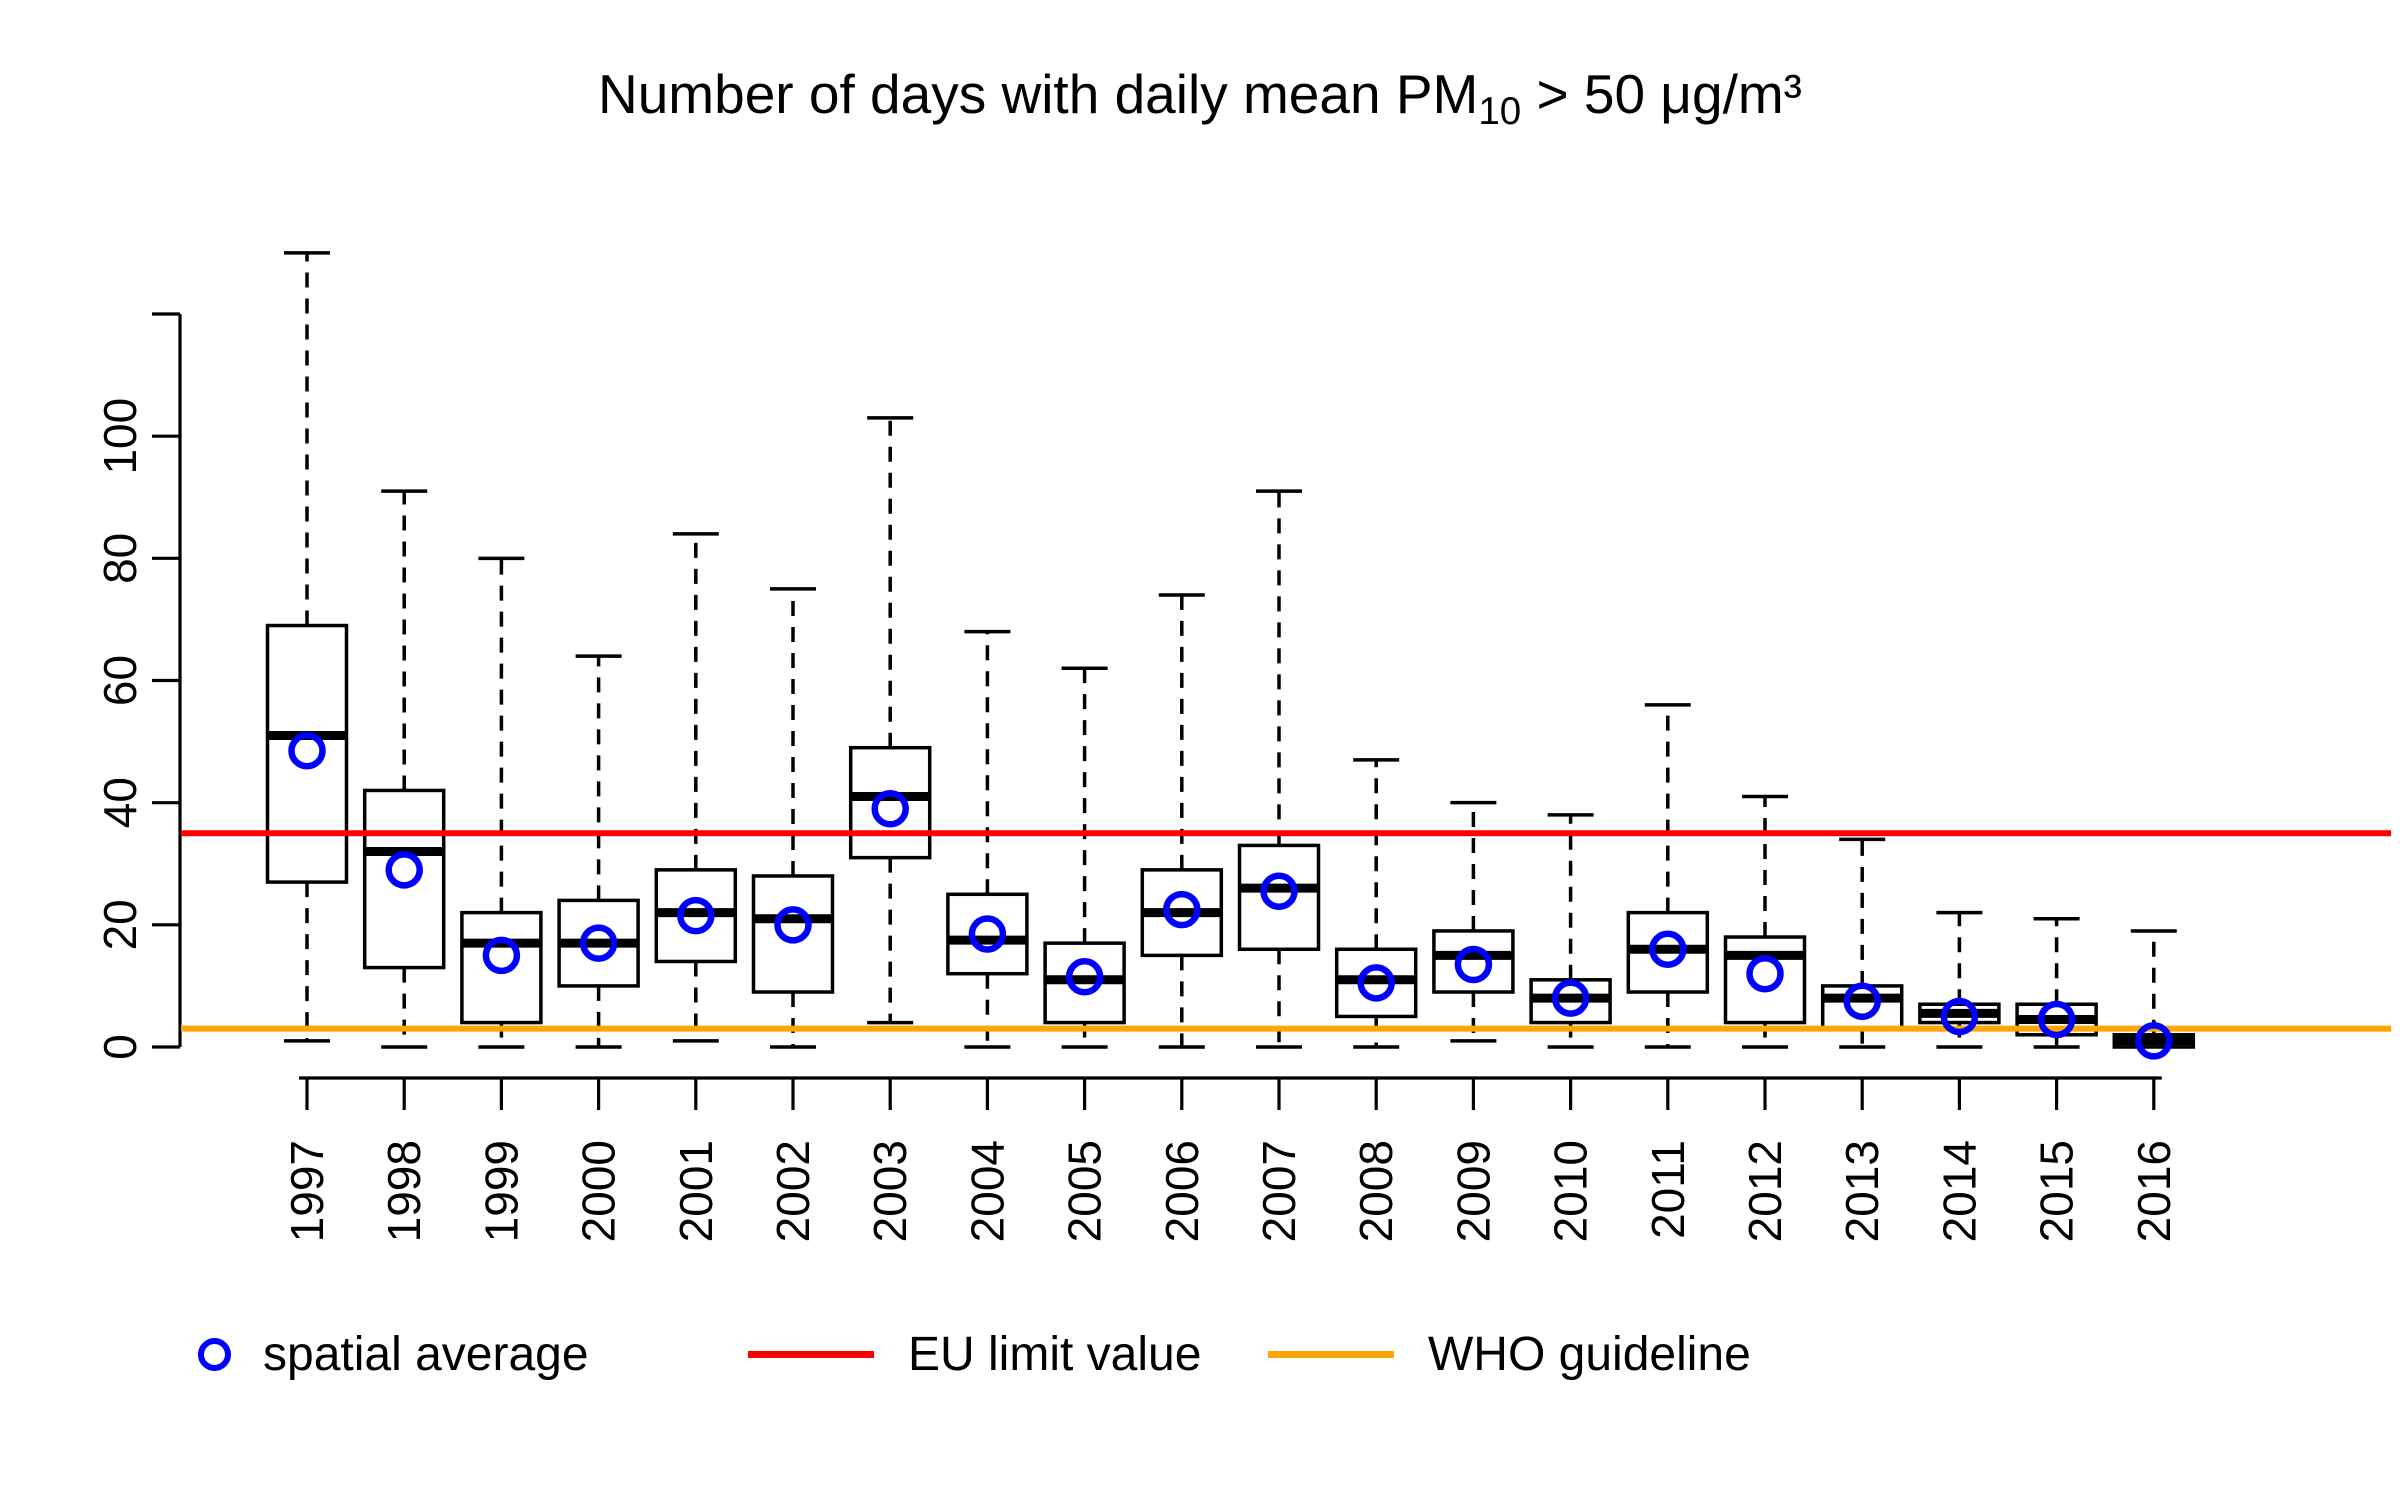 The width and height of the screenshot is (2400, 1500). I want to click on legend-label-eu-limit: EU limit value, so click(1055, 1354).